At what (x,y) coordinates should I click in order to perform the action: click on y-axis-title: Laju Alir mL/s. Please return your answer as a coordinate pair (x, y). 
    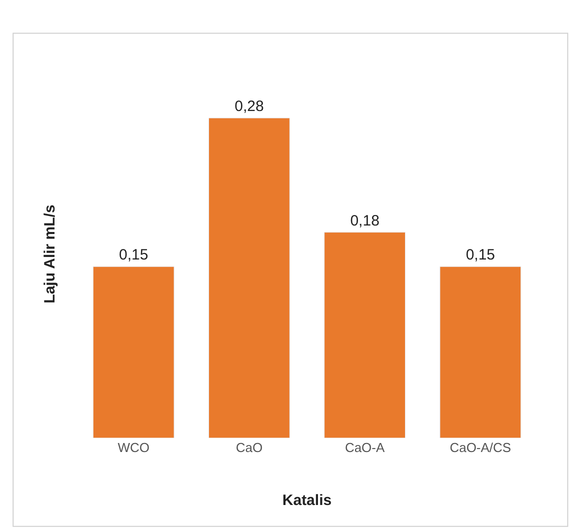
    Looking at the image, I should click on (49, 254).